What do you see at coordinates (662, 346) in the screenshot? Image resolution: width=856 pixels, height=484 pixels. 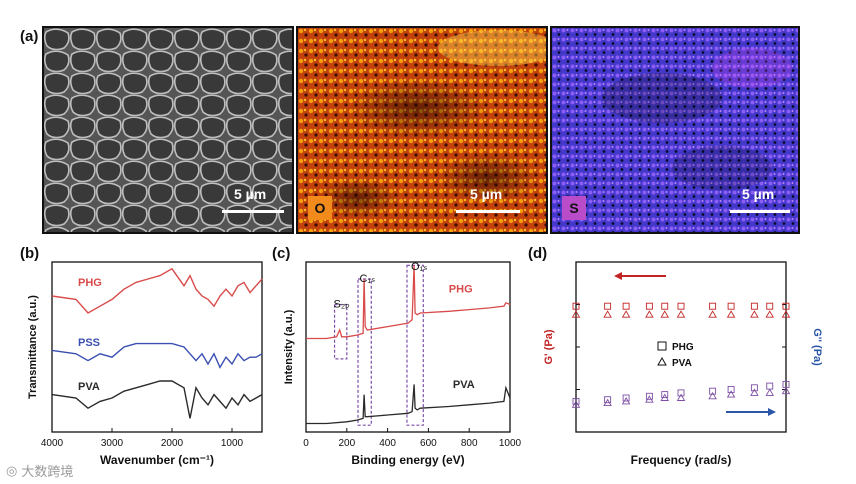 I see `legend-square-icon` at bounding box center [662, 346].